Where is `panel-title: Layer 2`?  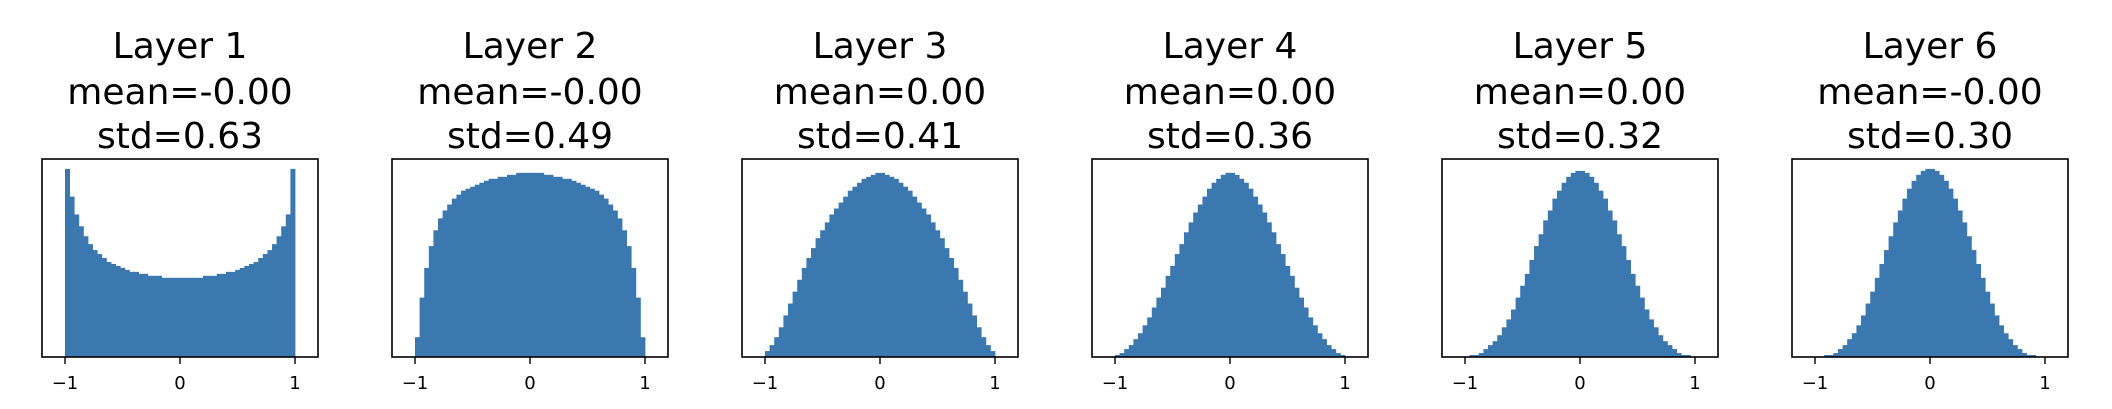
panel-title: Layer 2 is located at coordinates (530, 46).